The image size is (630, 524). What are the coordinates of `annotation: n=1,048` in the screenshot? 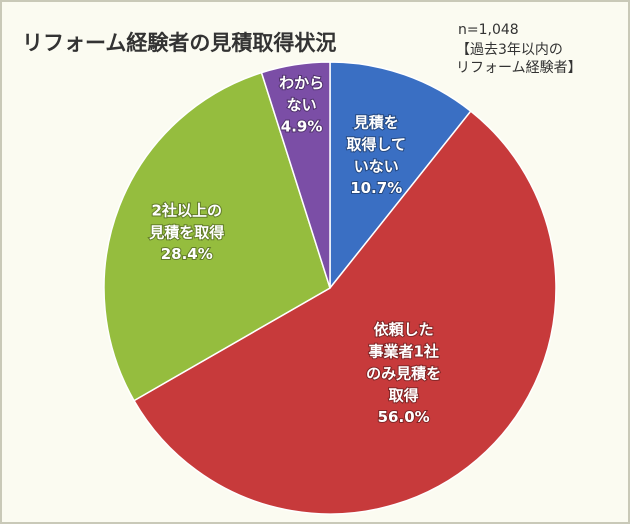 It's located at (488, 30).